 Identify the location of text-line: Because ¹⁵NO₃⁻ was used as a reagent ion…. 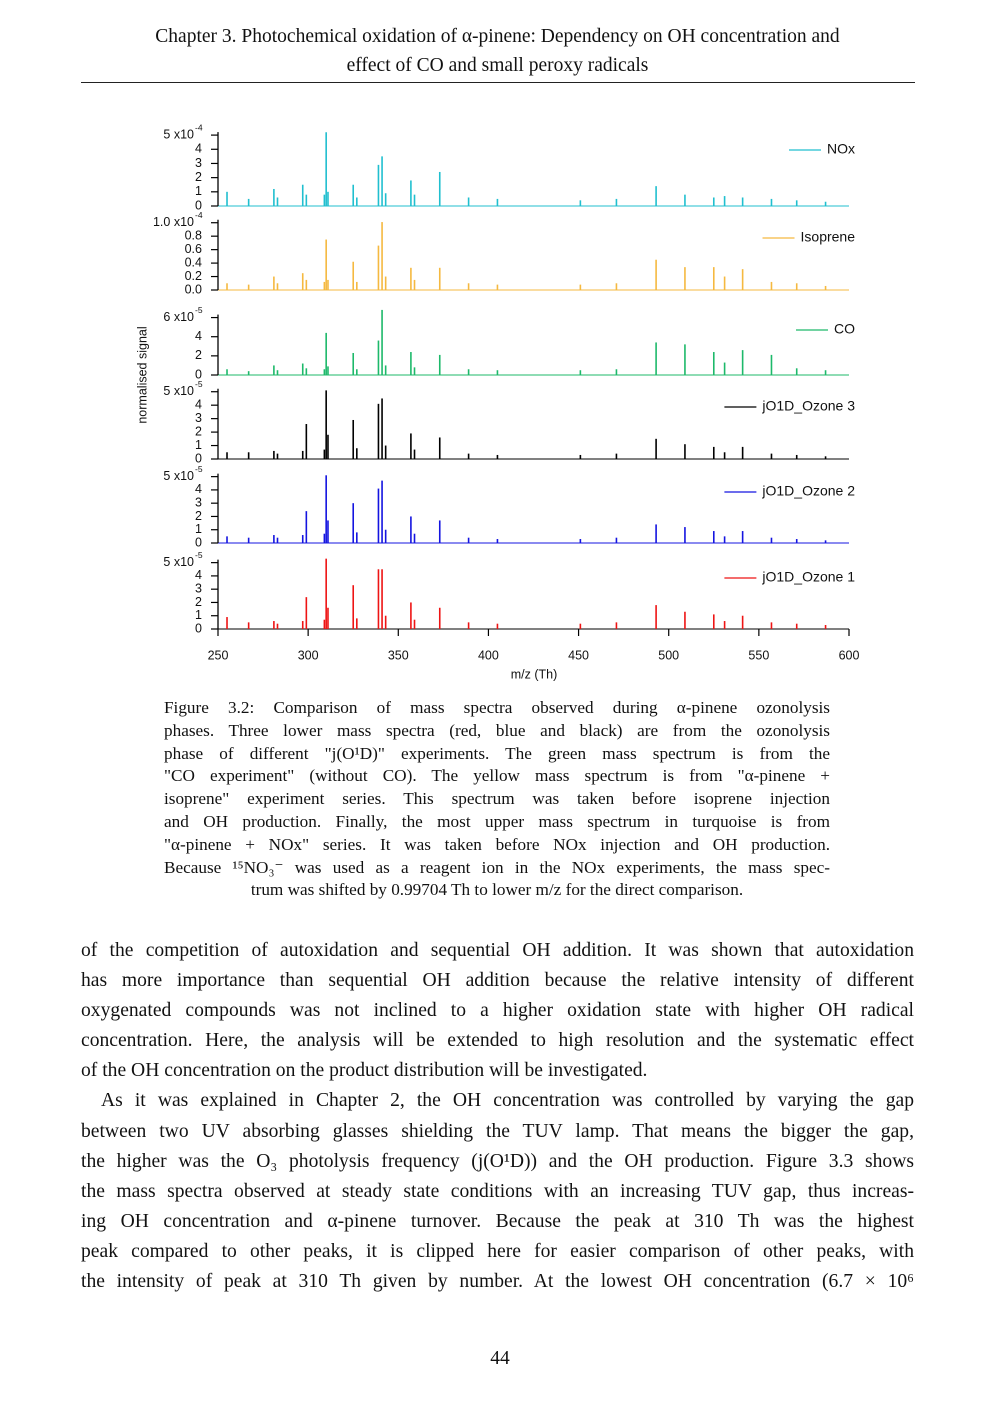
(497, 867).